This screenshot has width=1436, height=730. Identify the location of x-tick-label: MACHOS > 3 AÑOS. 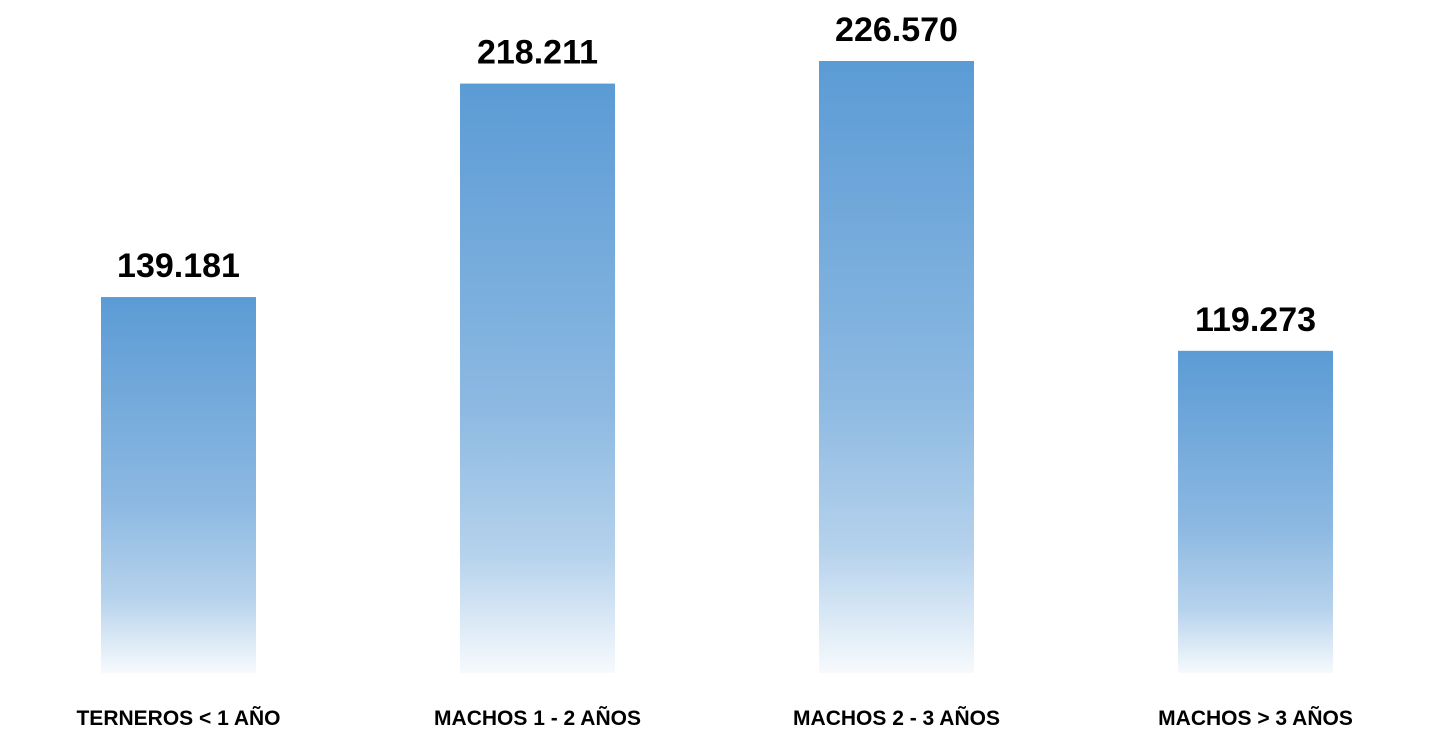
(1255, 718).